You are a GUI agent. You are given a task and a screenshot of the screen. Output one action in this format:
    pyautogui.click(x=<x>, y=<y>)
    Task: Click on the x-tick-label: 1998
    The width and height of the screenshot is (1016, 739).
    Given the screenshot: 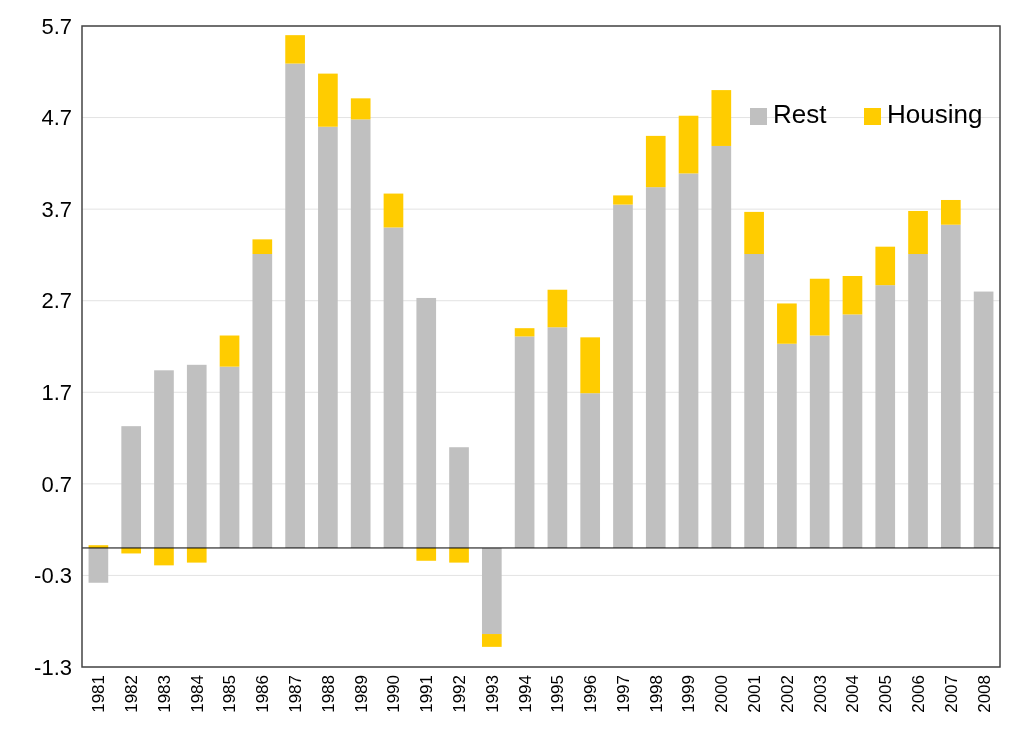 What is the action you would take?
    pyautogui.click(x=656, y=694)
    